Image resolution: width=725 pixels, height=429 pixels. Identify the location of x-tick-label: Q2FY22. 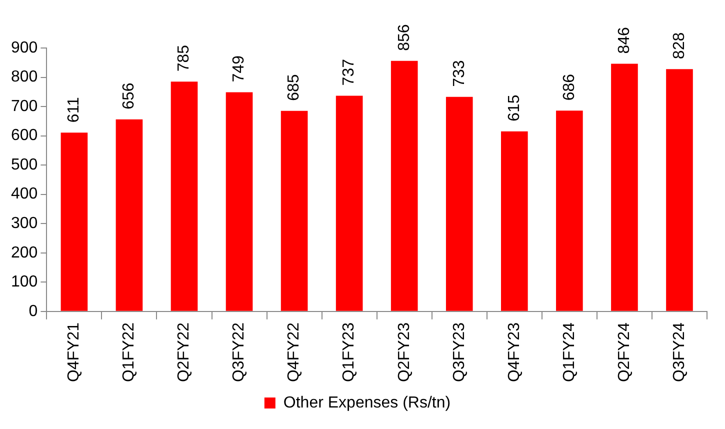
(184, 352).